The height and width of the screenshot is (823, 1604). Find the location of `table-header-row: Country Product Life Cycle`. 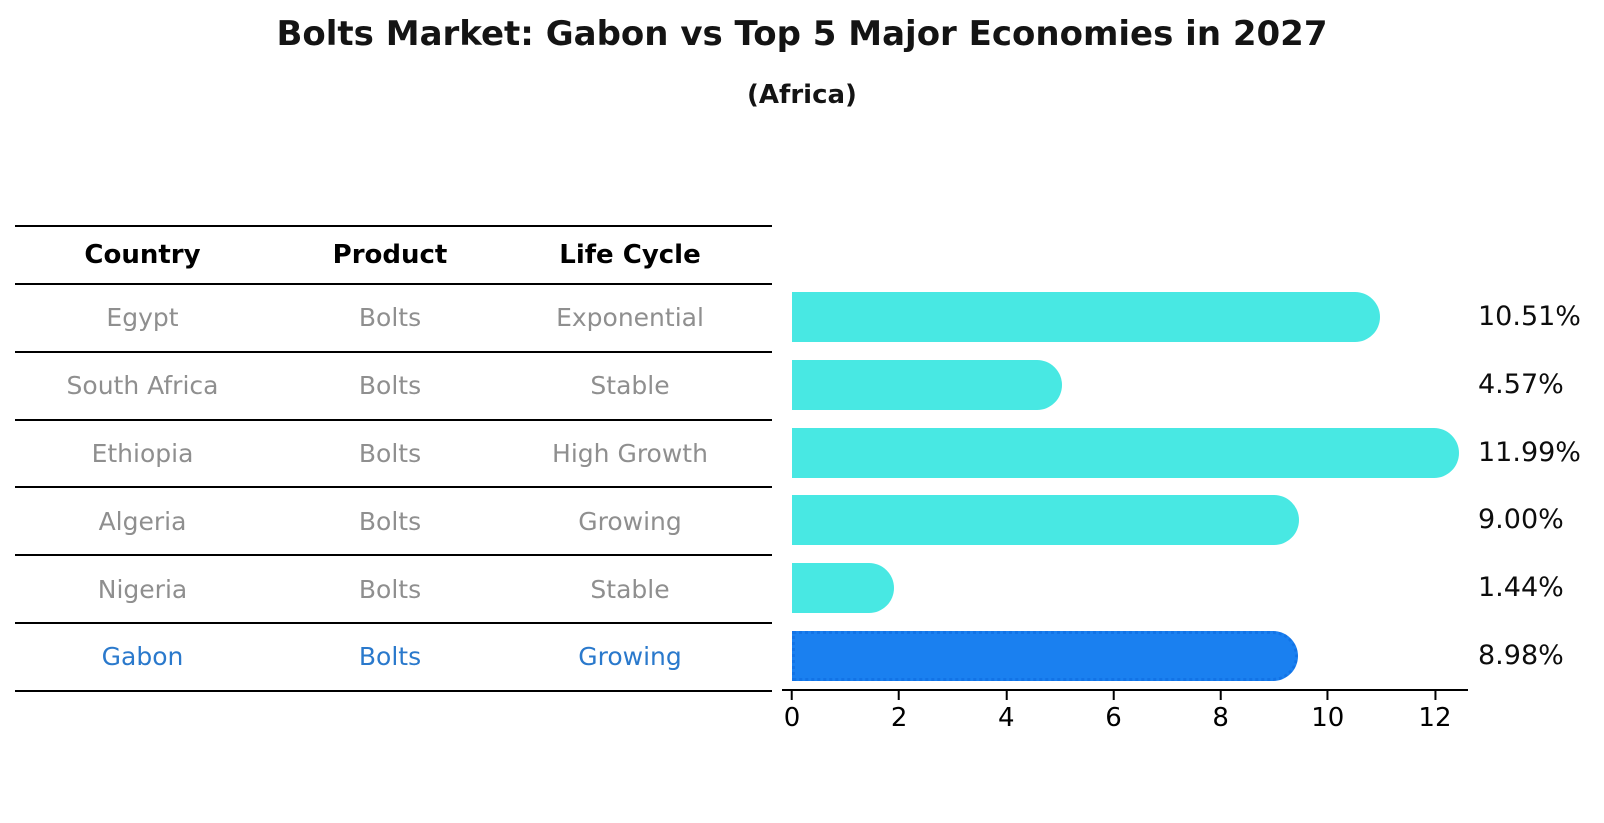

table-header-row: Country Product Life Cycle is located at coordinates (393, 256).